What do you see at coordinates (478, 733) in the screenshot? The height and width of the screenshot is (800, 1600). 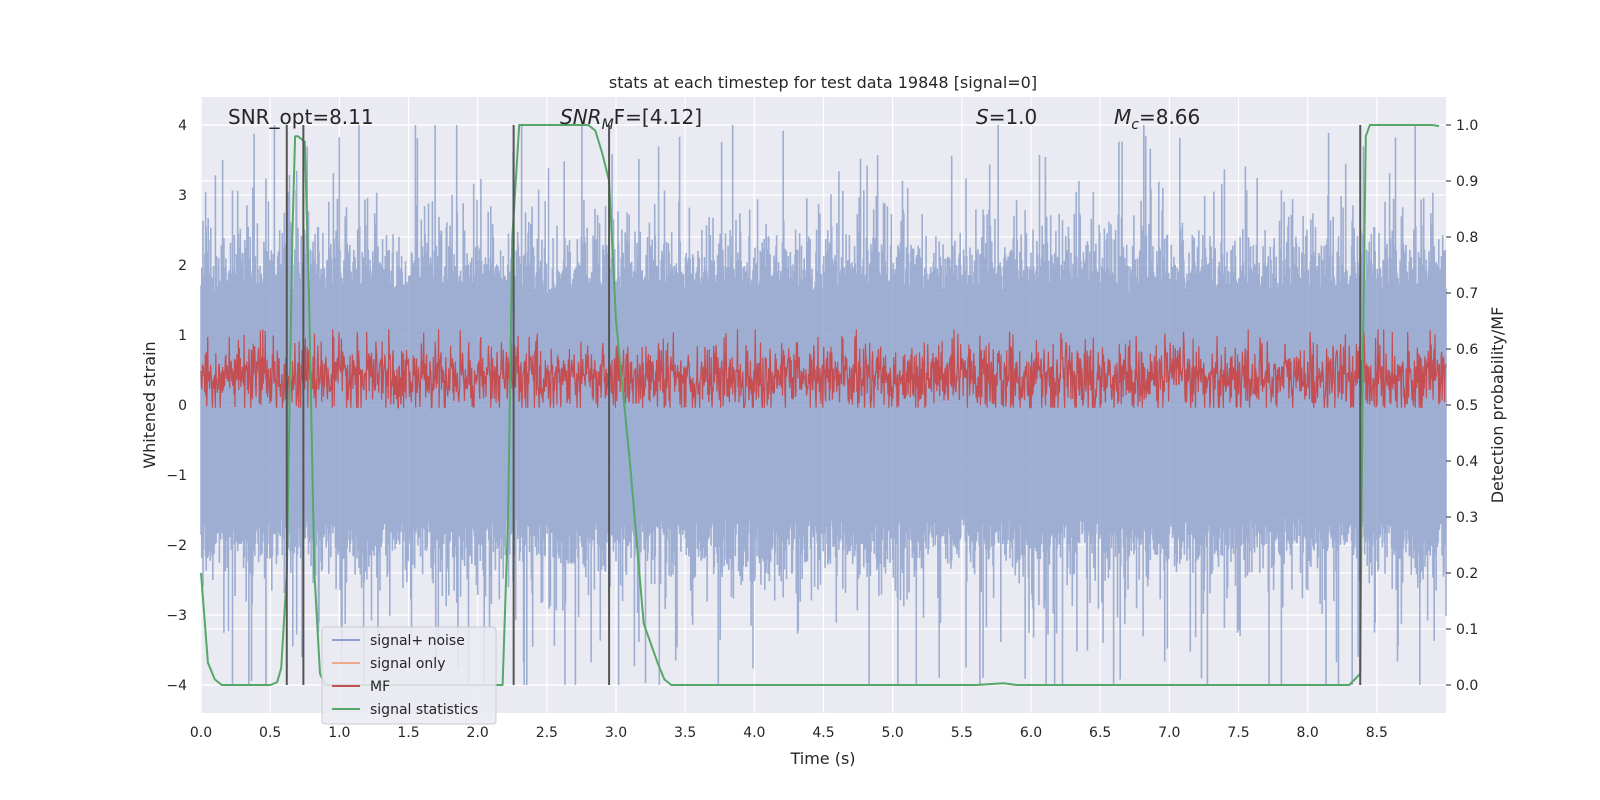 I see `x-tick-label: 2.0` at bounding box center [478, 733].